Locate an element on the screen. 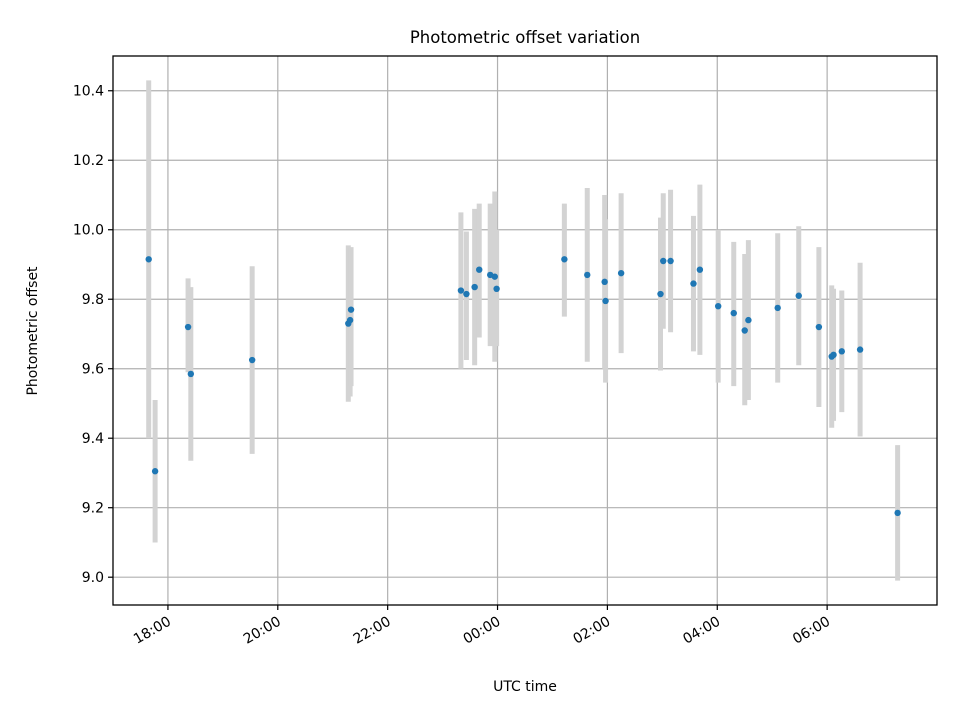 This screenshot has height=720, width=960. y-tick-label: 9.6 is located at coordinates (93, 370).